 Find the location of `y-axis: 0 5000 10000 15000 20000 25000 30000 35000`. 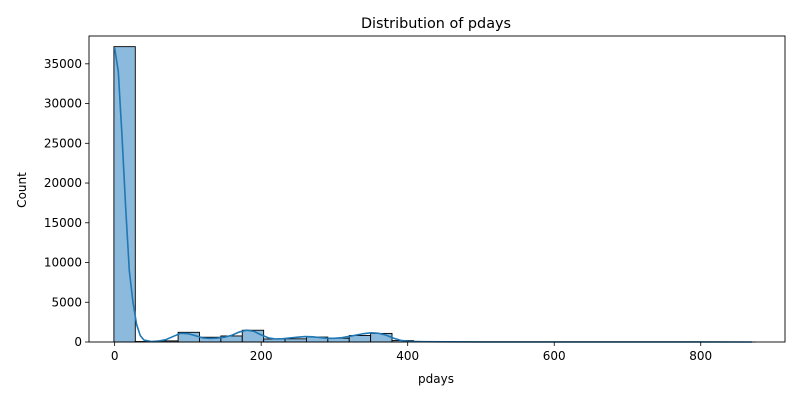

y-axis: 0 5000 10000 15000 20000 25000 30000 35000 is located at coordinates (66, 203).